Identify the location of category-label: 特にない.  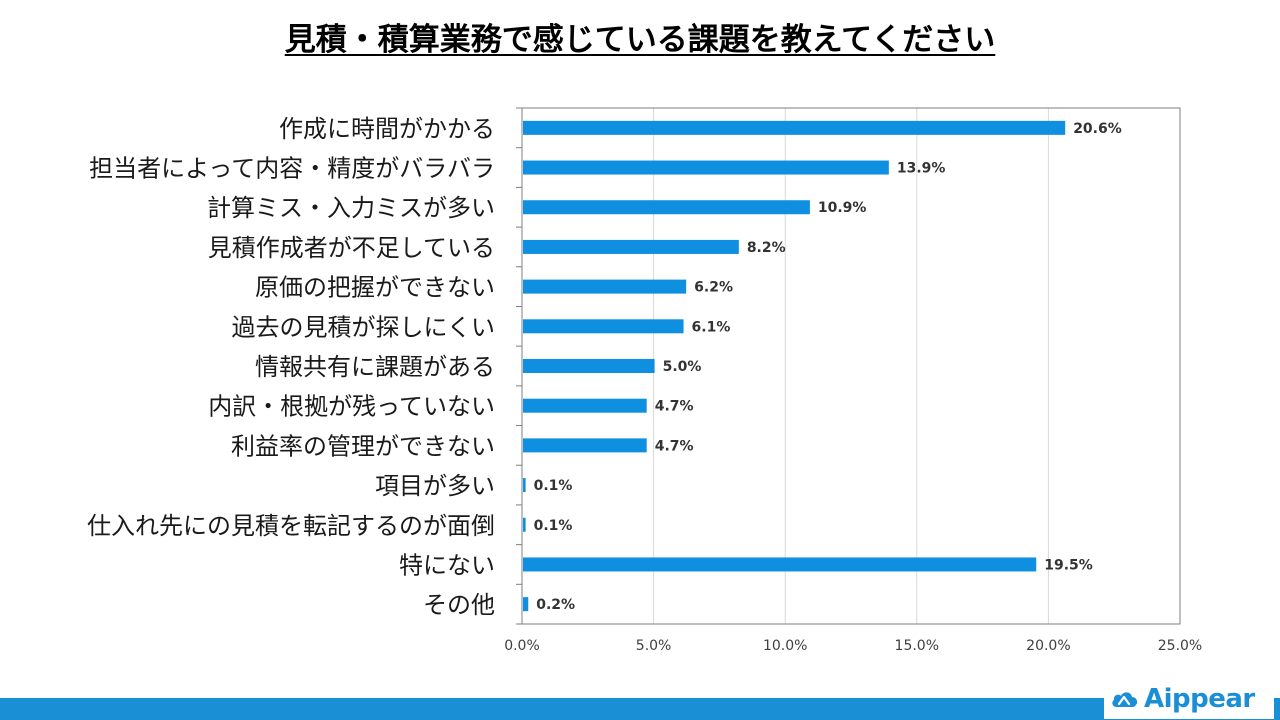
(447, 565).